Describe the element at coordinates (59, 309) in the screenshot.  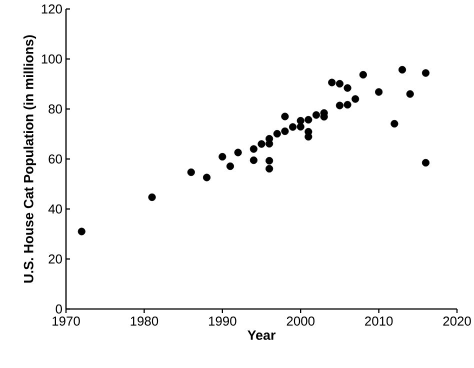
I see `y-tick-label: 0` at that location.